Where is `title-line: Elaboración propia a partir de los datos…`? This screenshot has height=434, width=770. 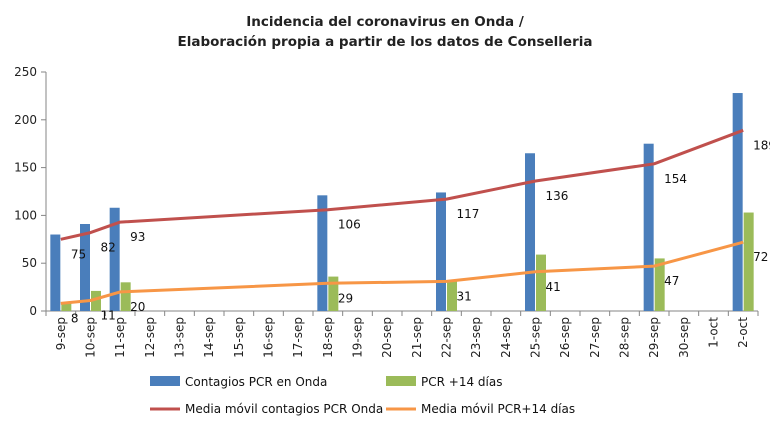
title-line: Elaboración propia a partir de los datos… is located at coordinates (385, 42).